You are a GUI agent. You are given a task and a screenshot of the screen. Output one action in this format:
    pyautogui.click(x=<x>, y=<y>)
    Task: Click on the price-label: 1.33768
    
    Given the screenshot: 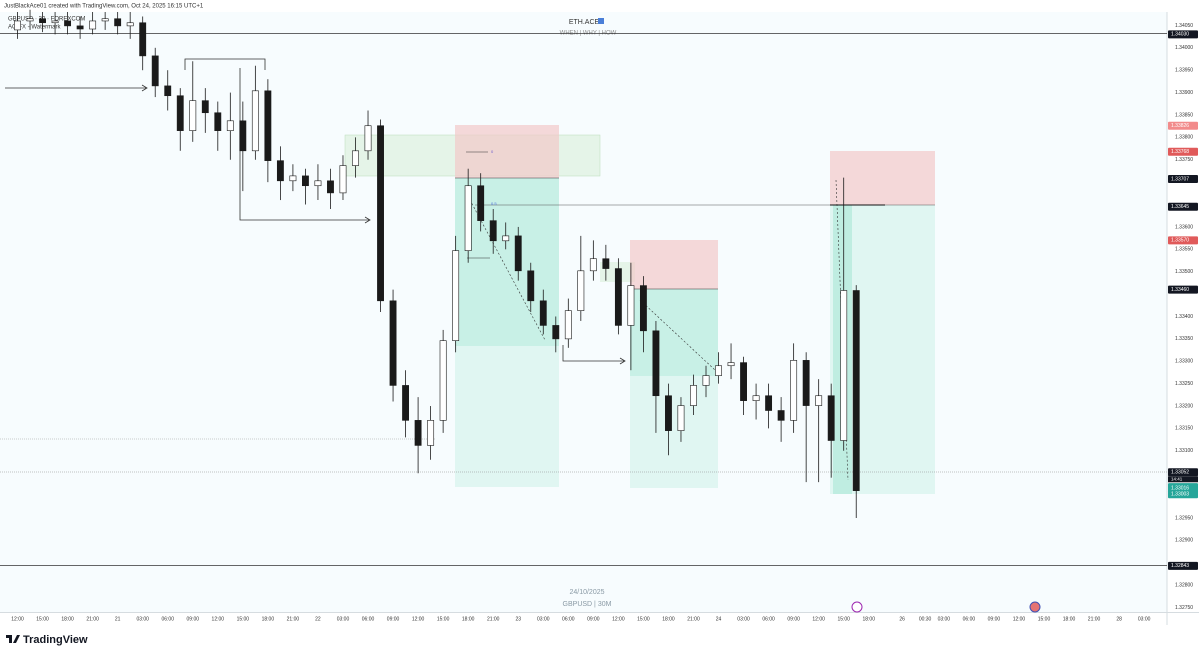 What is the action you would take?
    pyautogui.click(x=1180, y=152)
    